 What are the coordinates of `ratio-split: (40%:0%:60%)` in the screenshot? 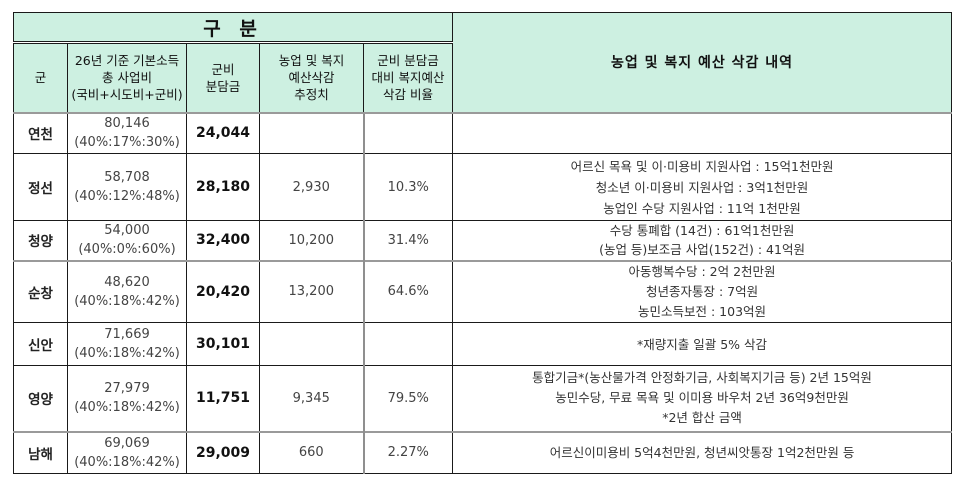 It's located at (127, 250).